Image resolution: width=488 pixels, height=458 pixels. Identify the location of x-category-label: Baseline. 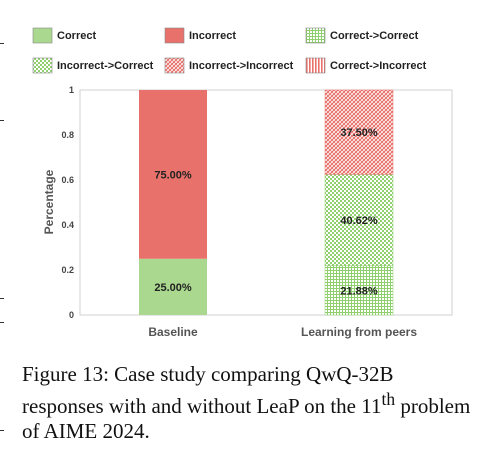
(173, 332).